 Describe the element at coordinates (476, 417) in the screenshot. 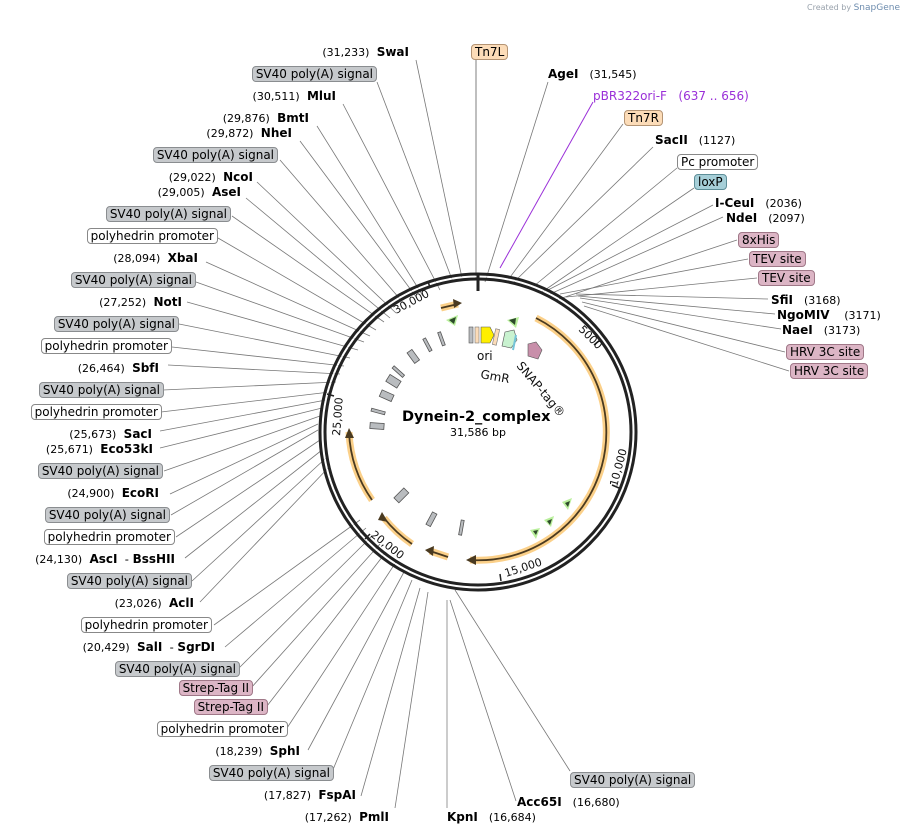

I see `plasmid-name: Dynein-2_complex` at that location.